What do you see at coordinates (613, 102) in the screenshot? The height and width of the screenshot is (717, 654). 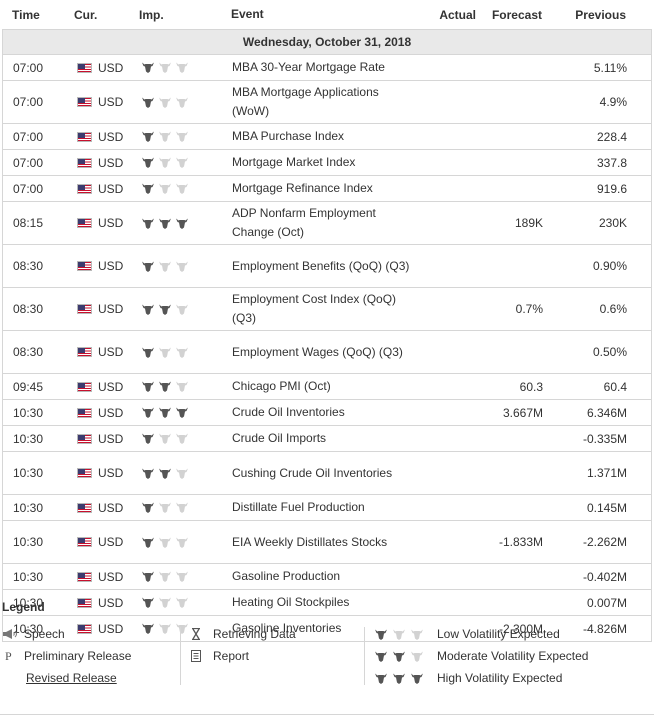 I see `event-previous: 4.9%` at bounding box center [613, 102].